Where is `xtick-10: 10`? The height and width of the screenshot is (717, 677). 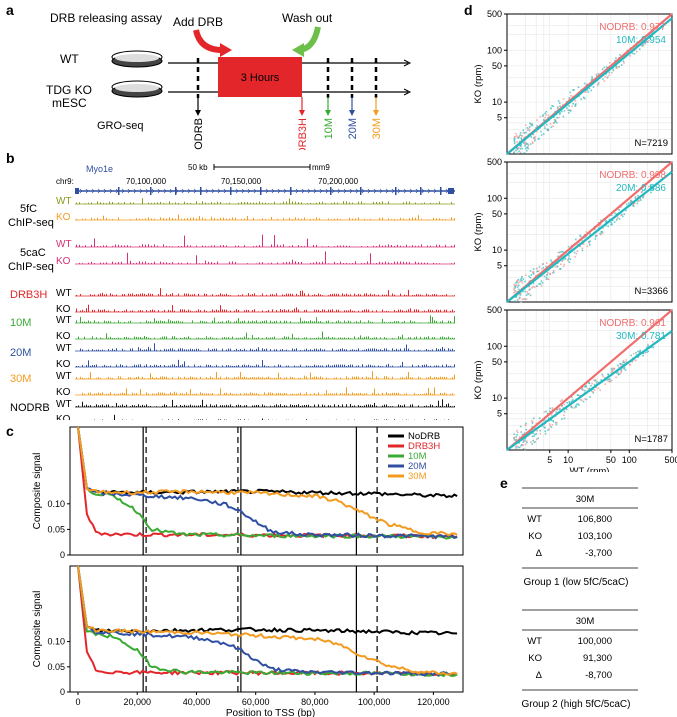 xtick-10: 10 is located at coordinates (568, 460).